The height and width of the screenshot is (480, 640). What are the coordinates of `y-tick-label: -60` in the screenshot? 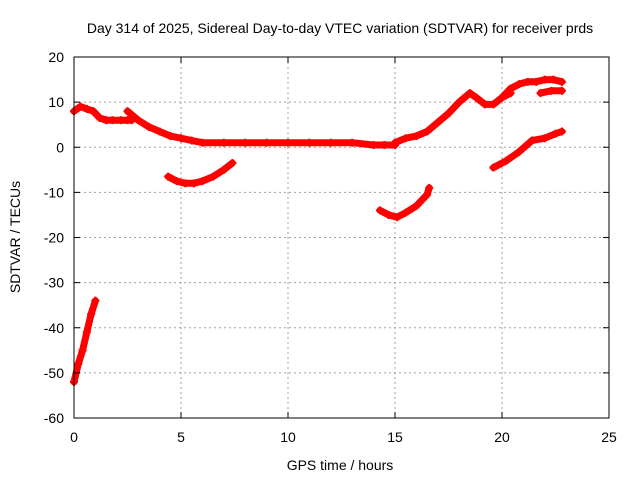 It's located at (54, 418).